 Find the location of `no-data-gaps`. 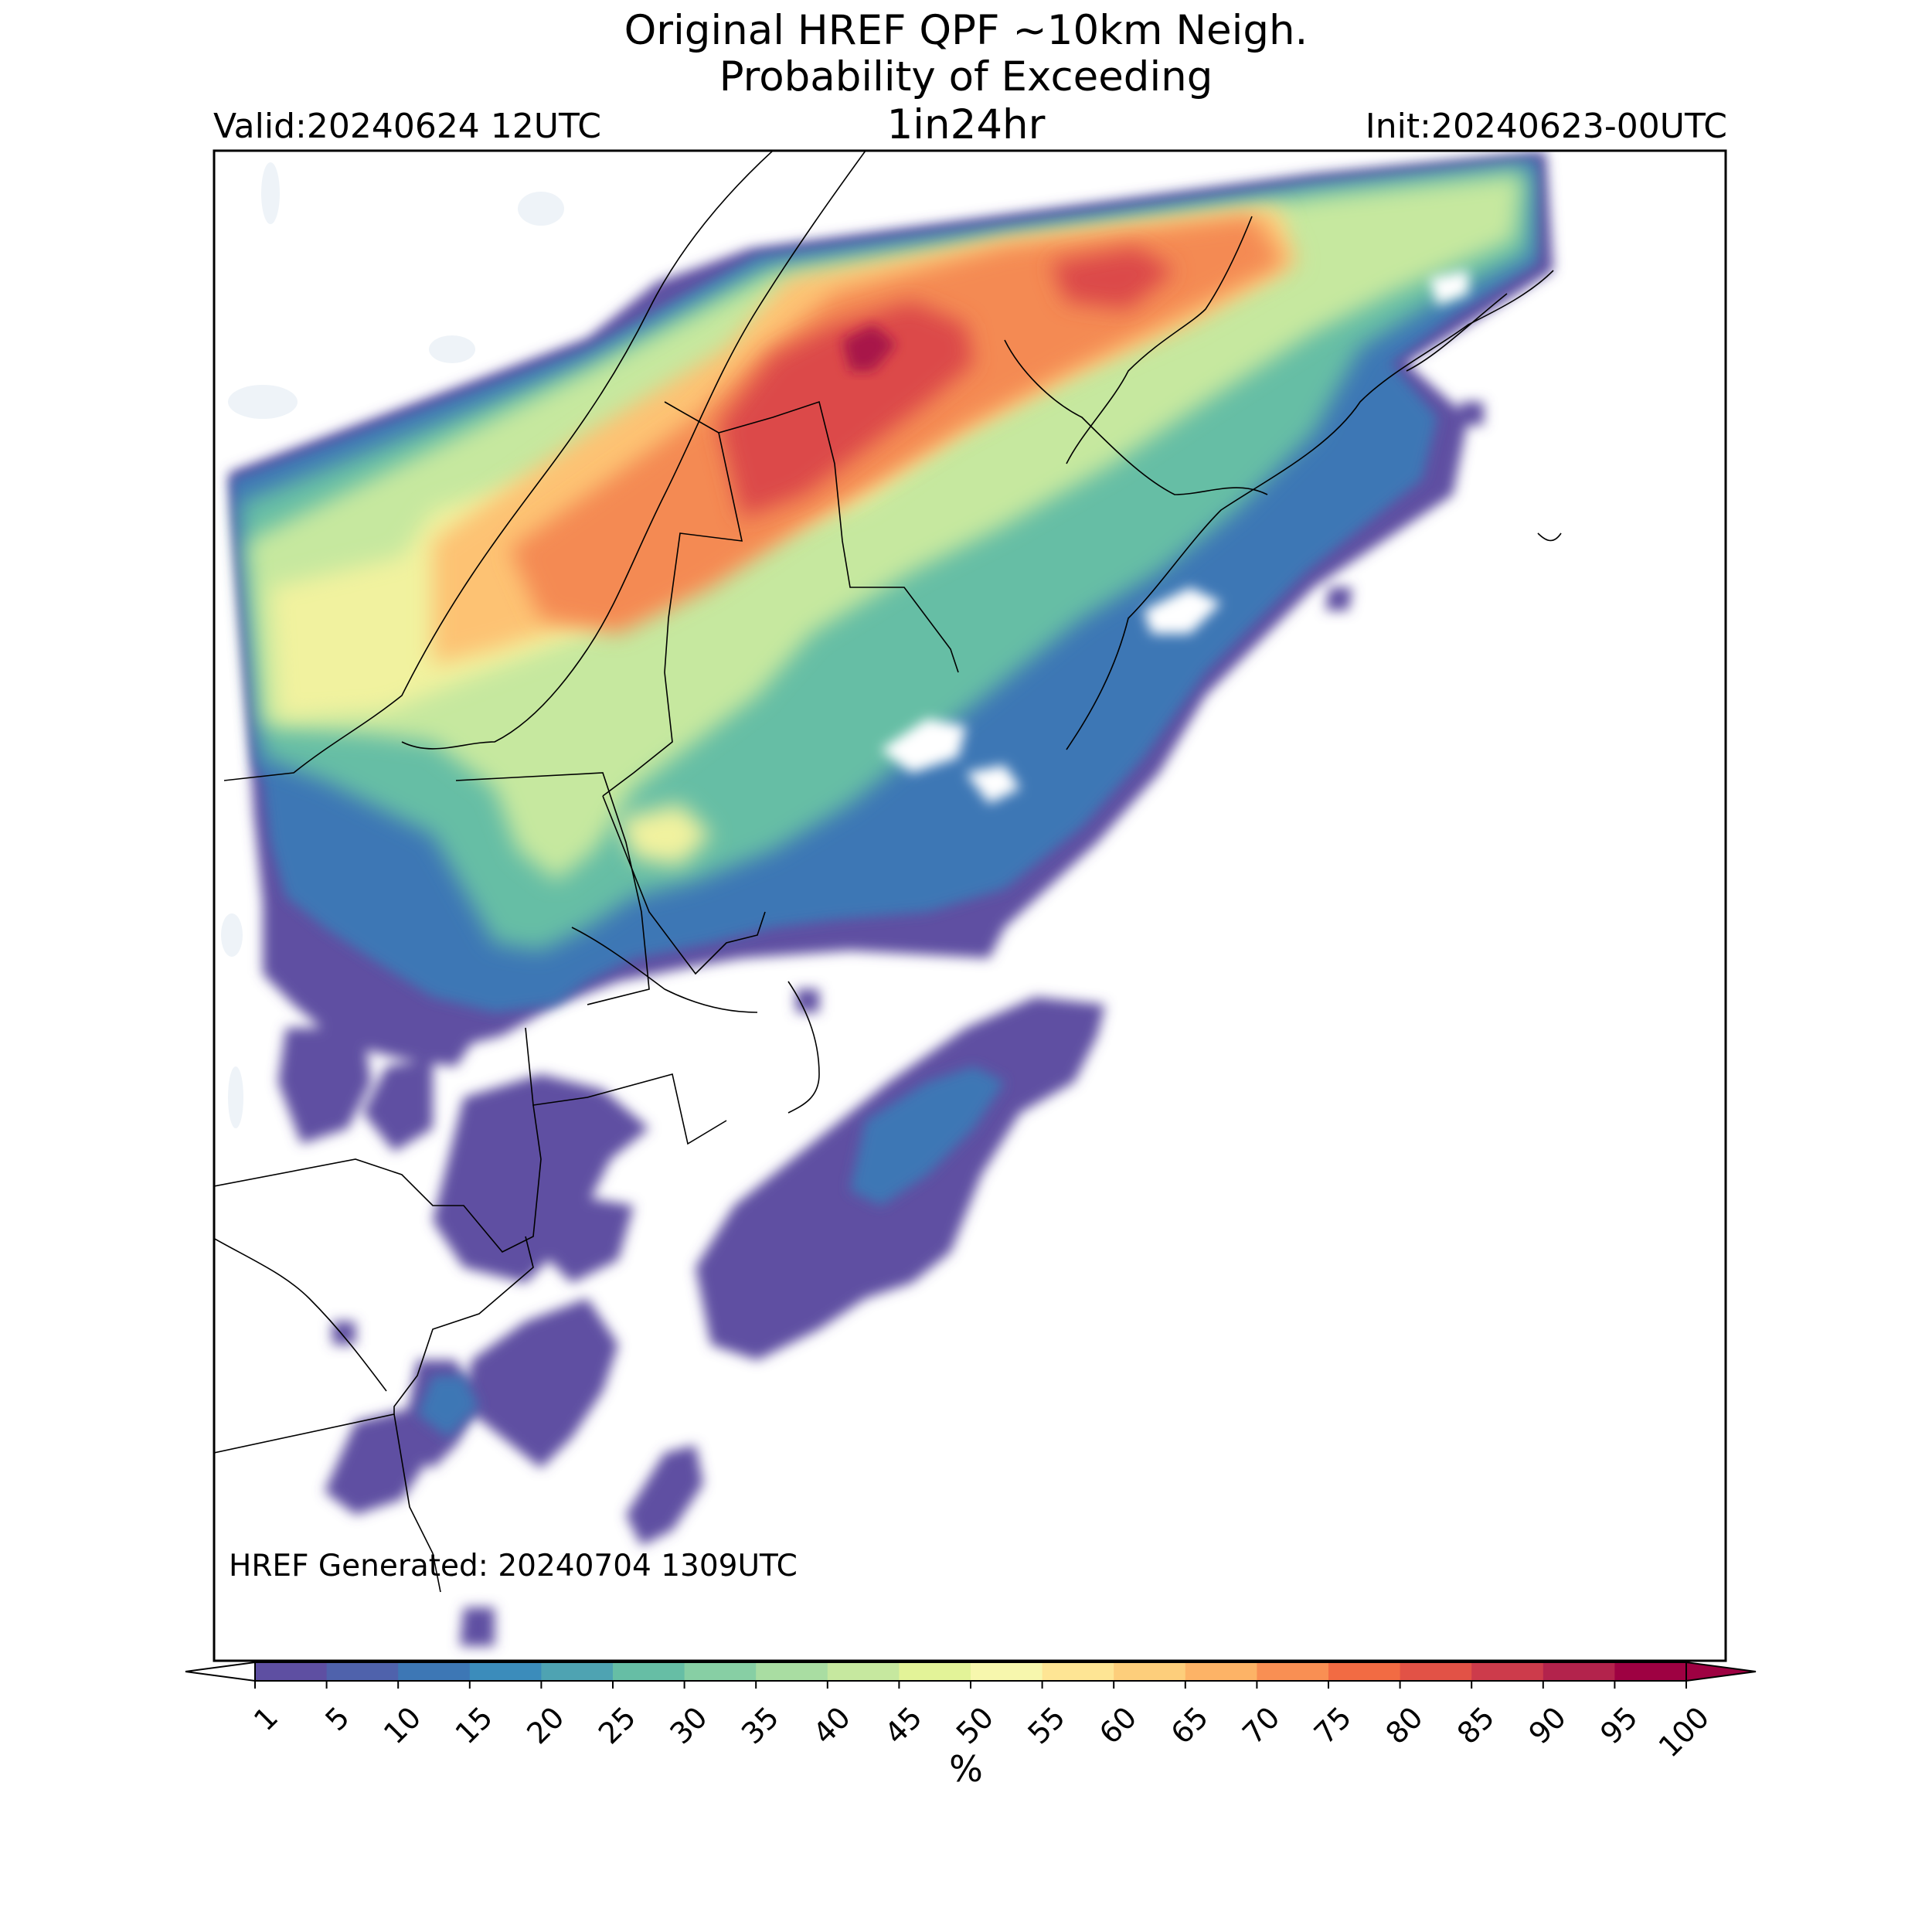

no-data-gaps is located at coordinates (1175, 537).